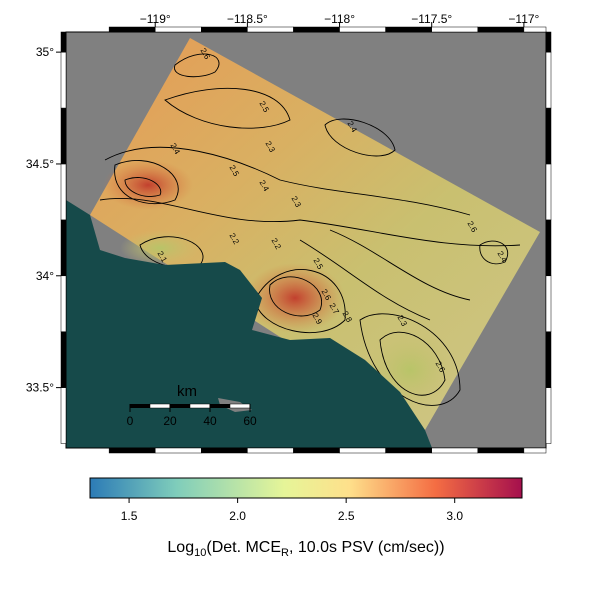  What do you see at coordinates (170, 421) in the screenshot?
I see `scale-label: 20` at bounding box center [170, 421].